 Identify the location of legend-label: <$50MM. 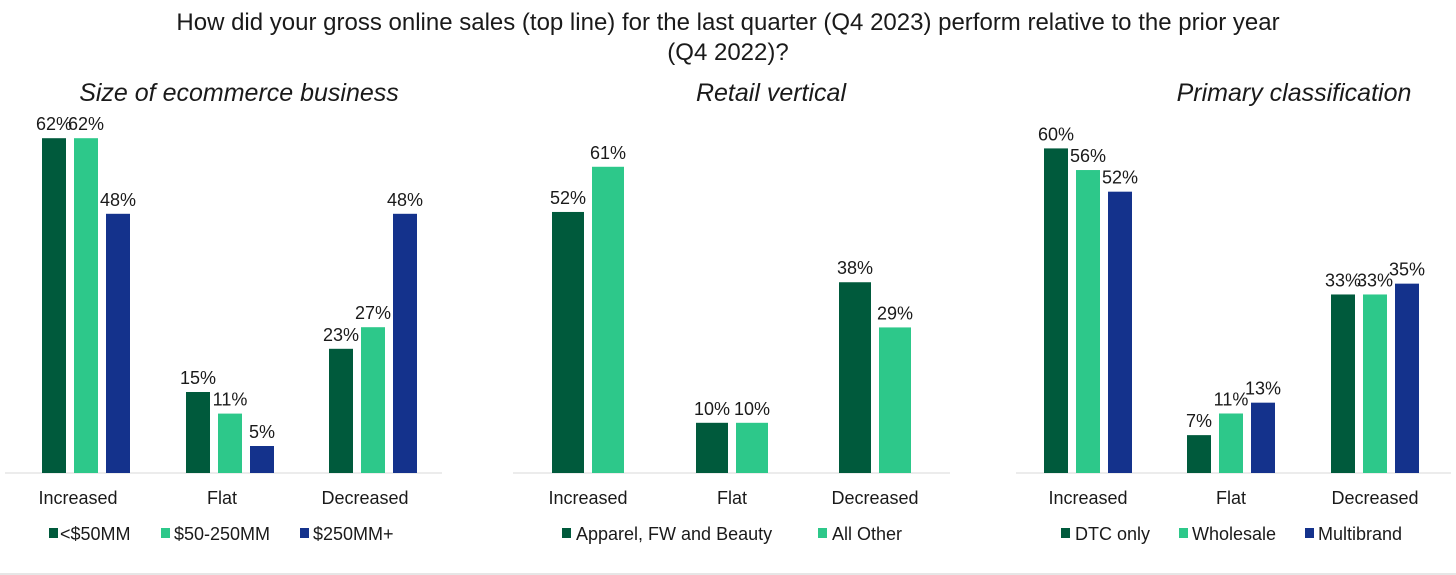
(95, 534).